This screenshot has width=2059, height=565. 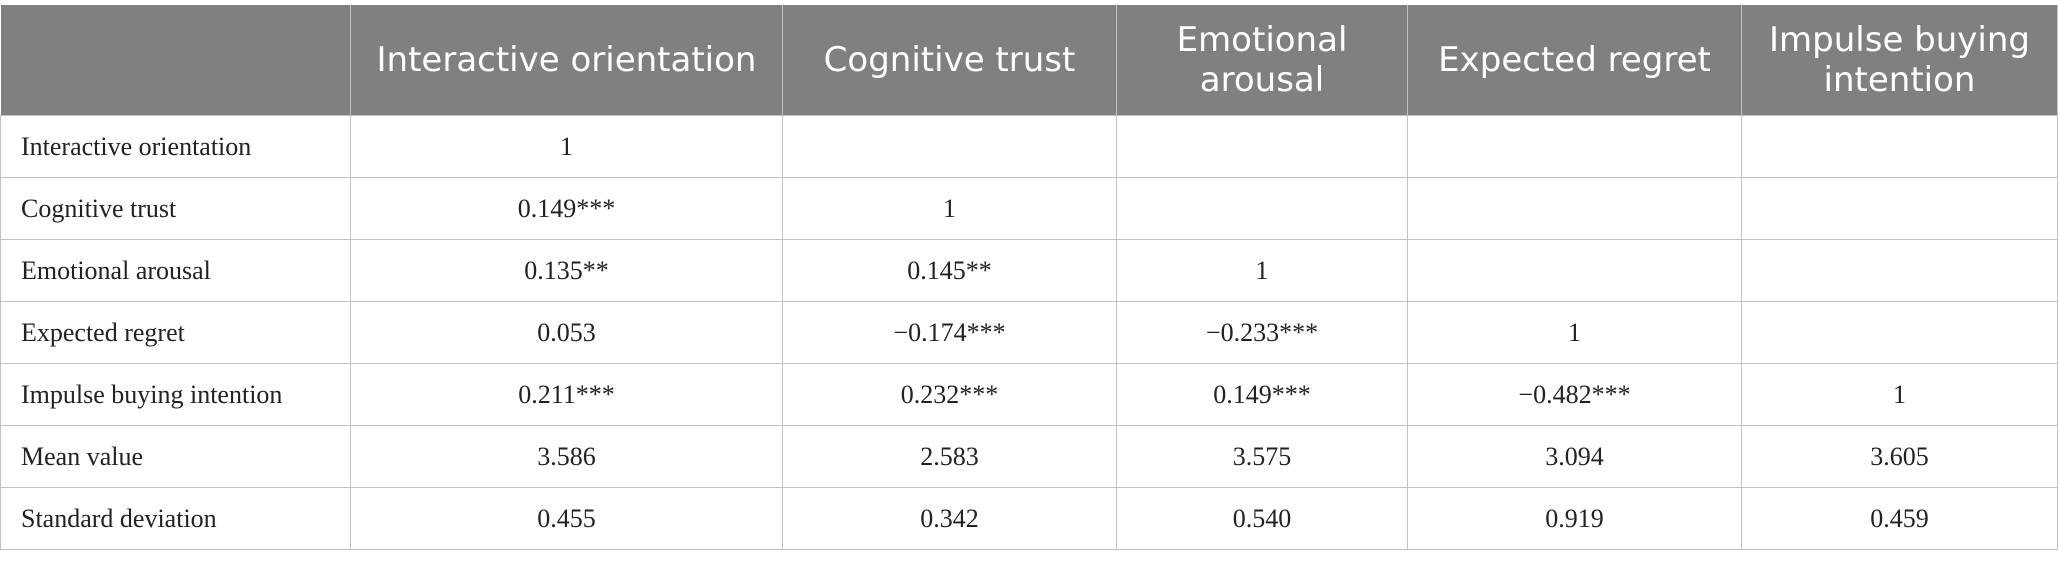 What do you see at coordinates (175, 208) in the screenshot?
I see `row-label: Cognitive trust` at bounding box center [175, 208].